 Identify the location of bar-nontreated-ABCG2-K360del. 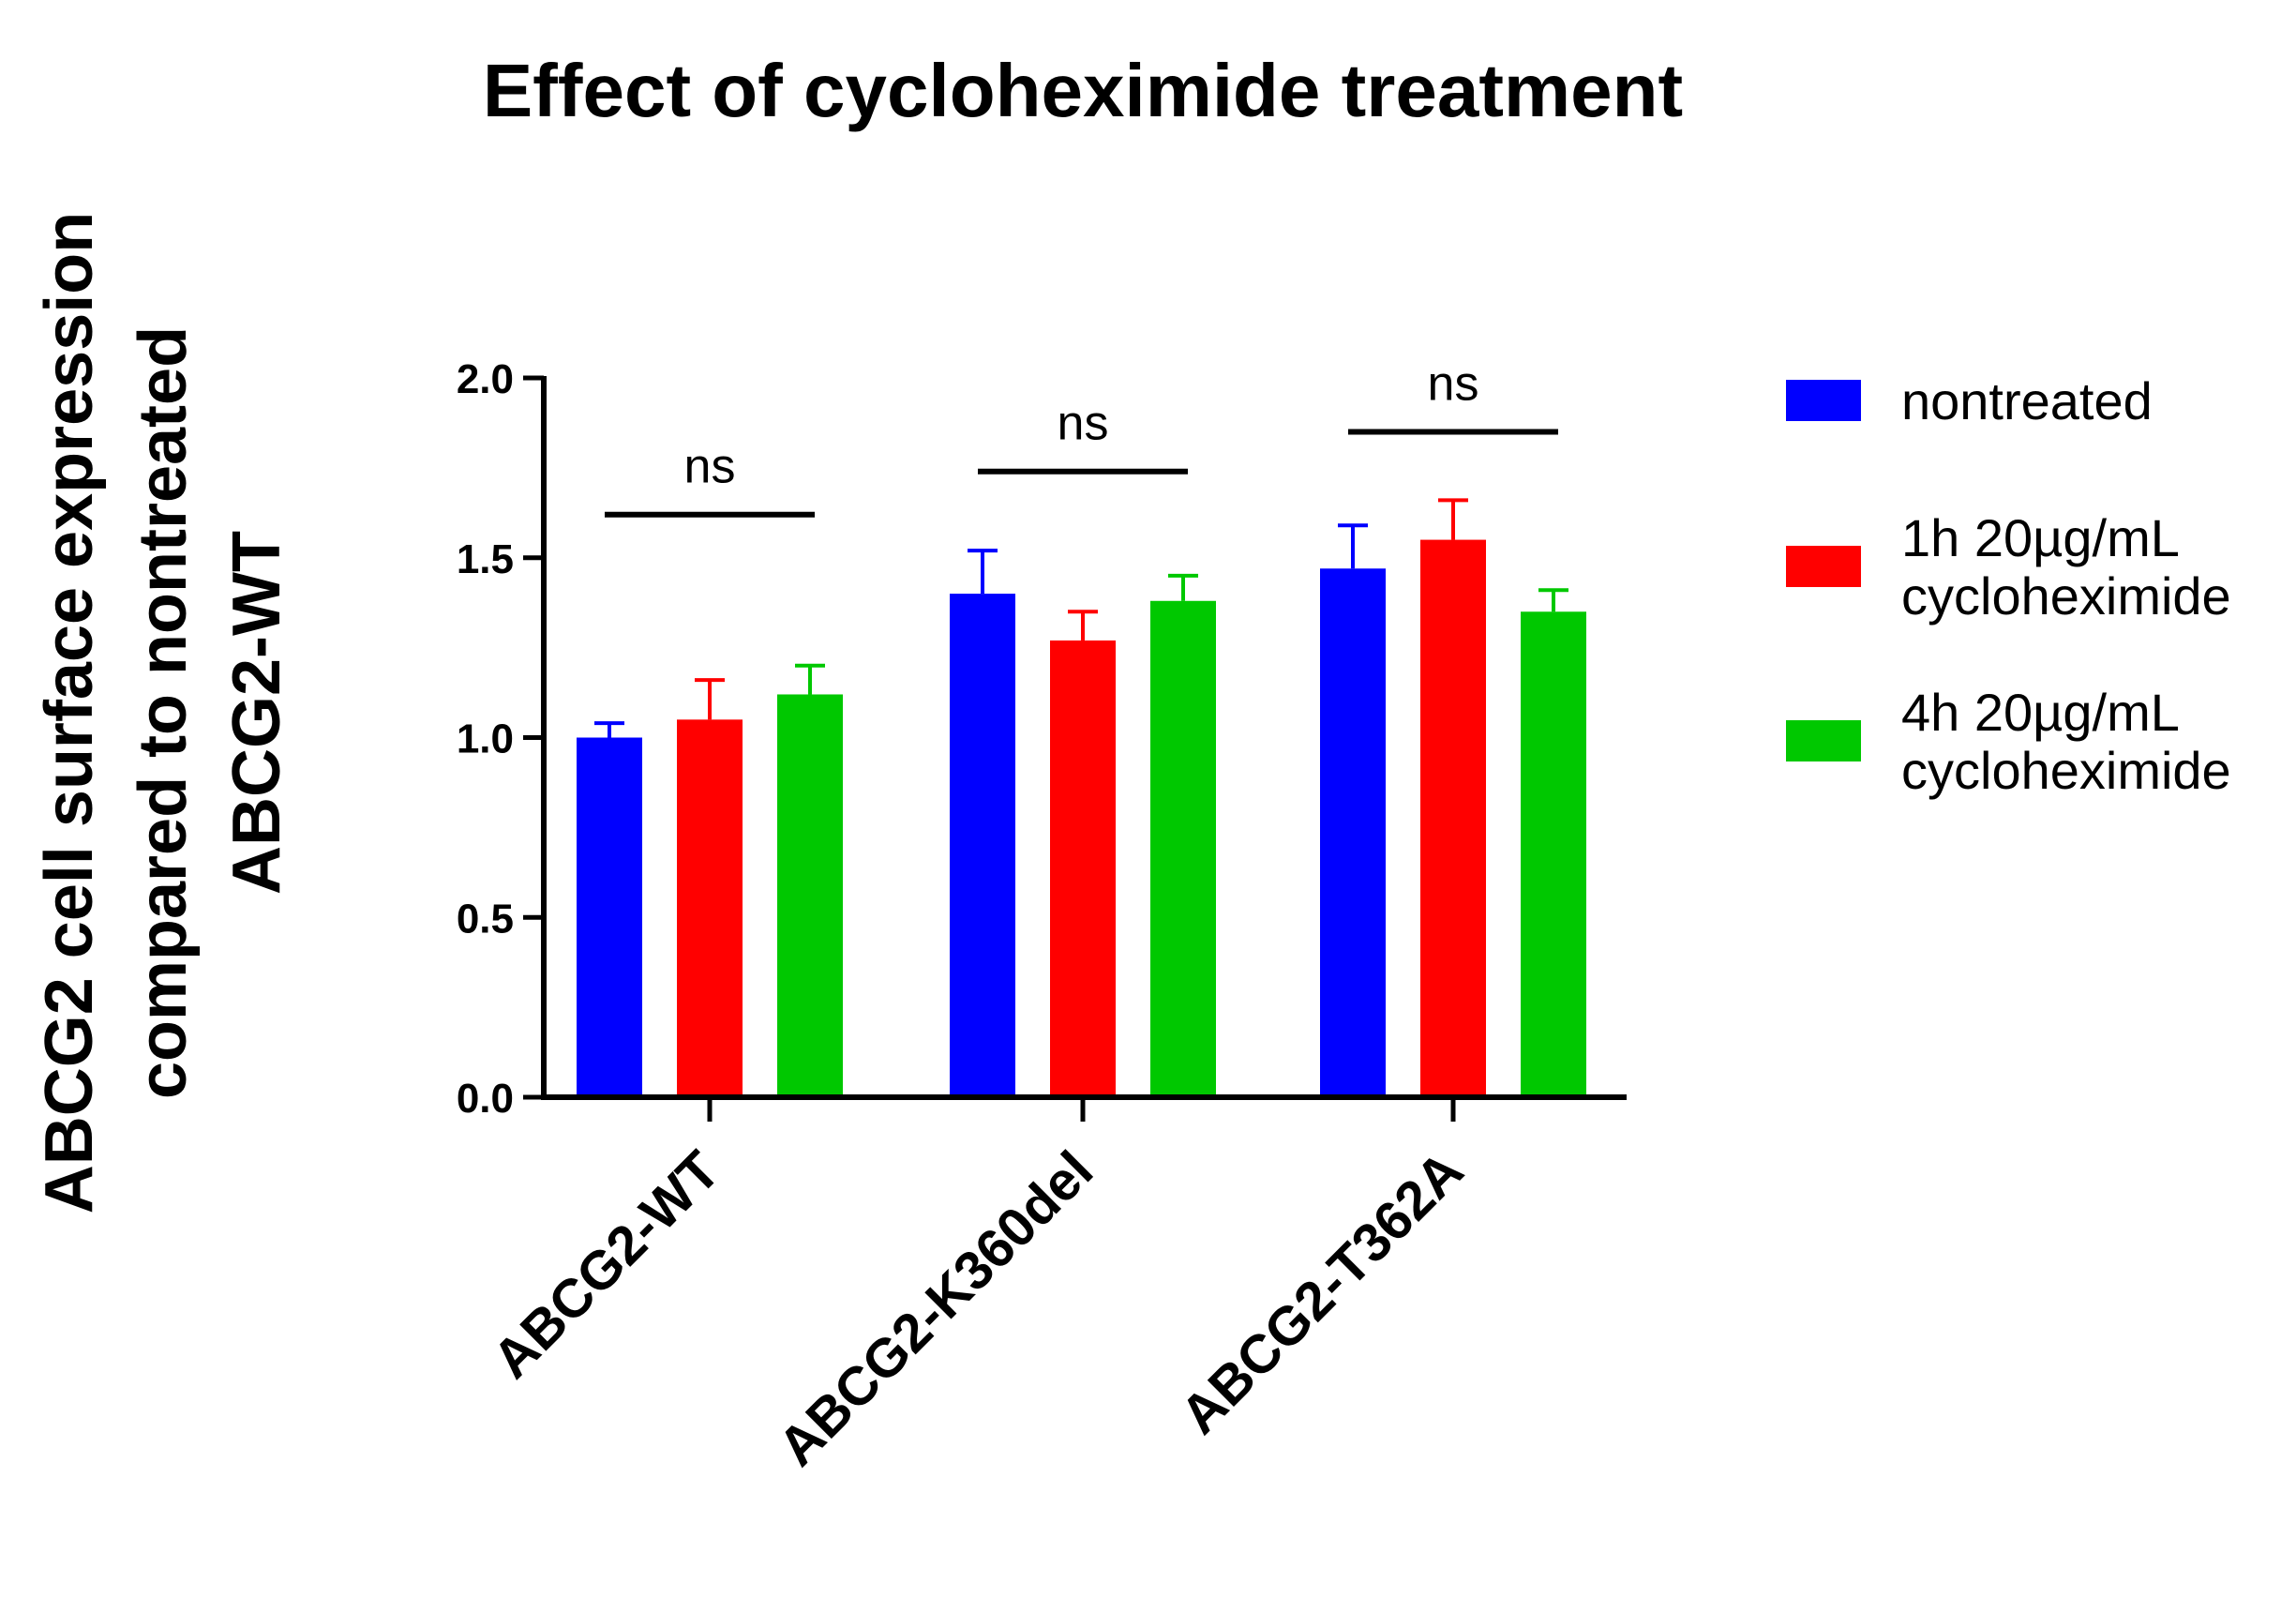
(982, 846).